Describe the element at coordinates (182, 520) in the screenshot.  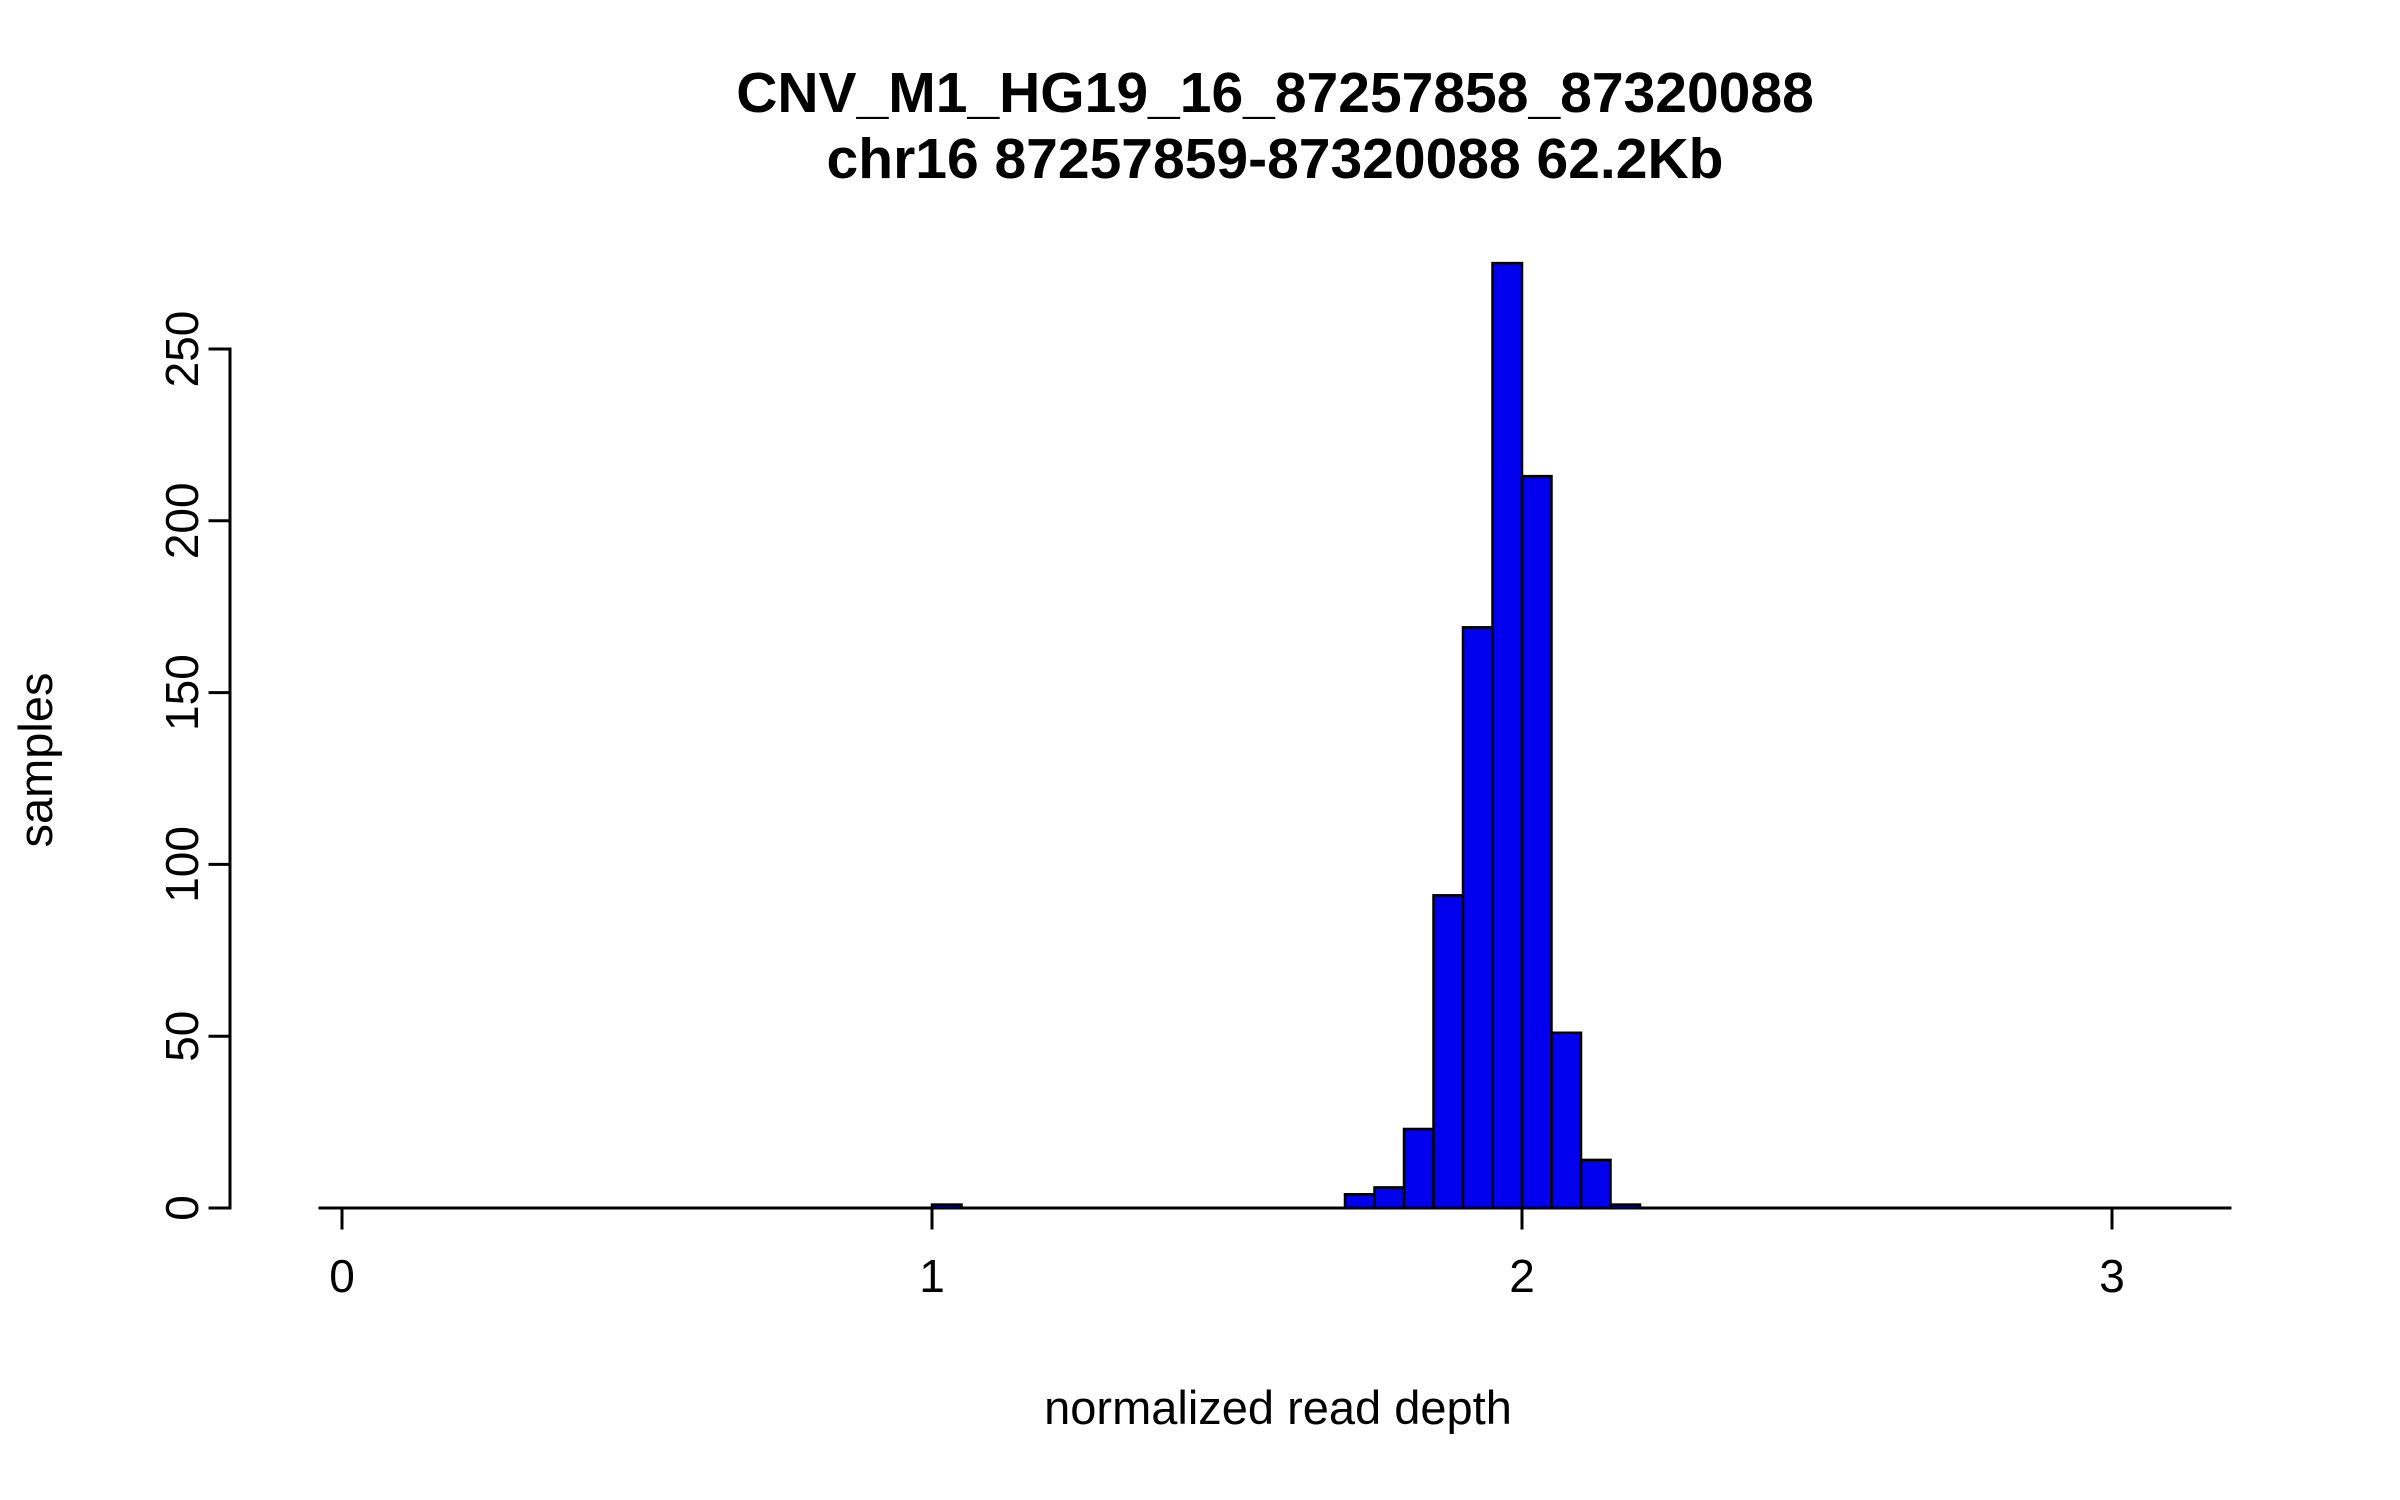
I see `y-tick-label: 200` at that location.